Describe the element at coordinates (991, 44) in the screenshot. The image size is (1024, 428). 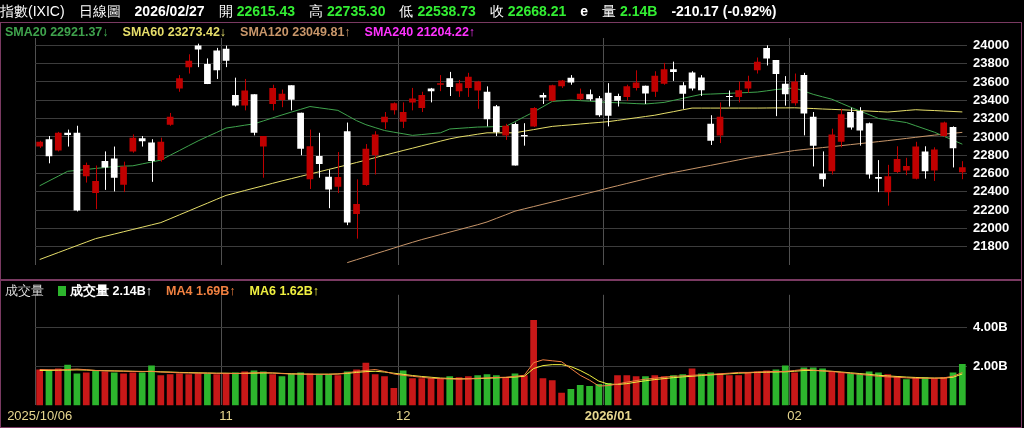
I see `y-tick-label: 24000` at that location.